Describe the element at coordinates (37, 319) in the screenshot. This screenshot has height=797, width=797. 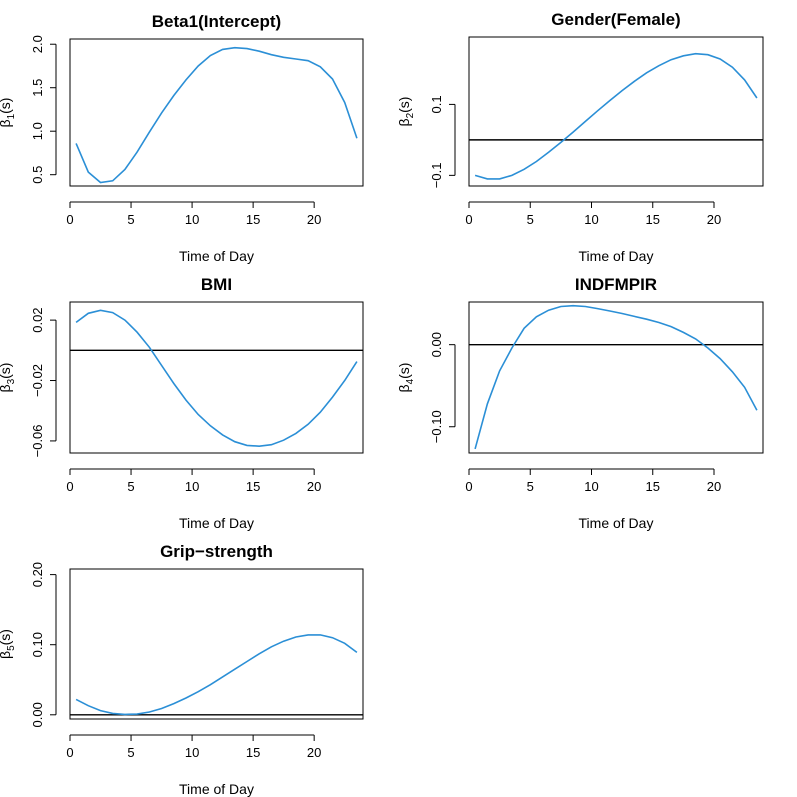
I see `y-tick-label: 0.02` at that location.